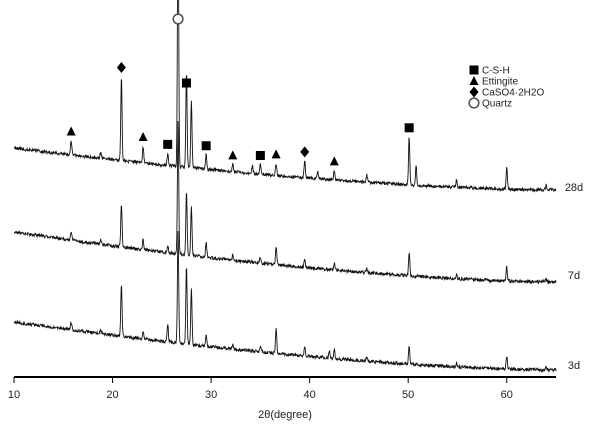 The width and height of the screenshot is (600, 431). I want to click on x-tick-label-20: 20, so click(112, 395).